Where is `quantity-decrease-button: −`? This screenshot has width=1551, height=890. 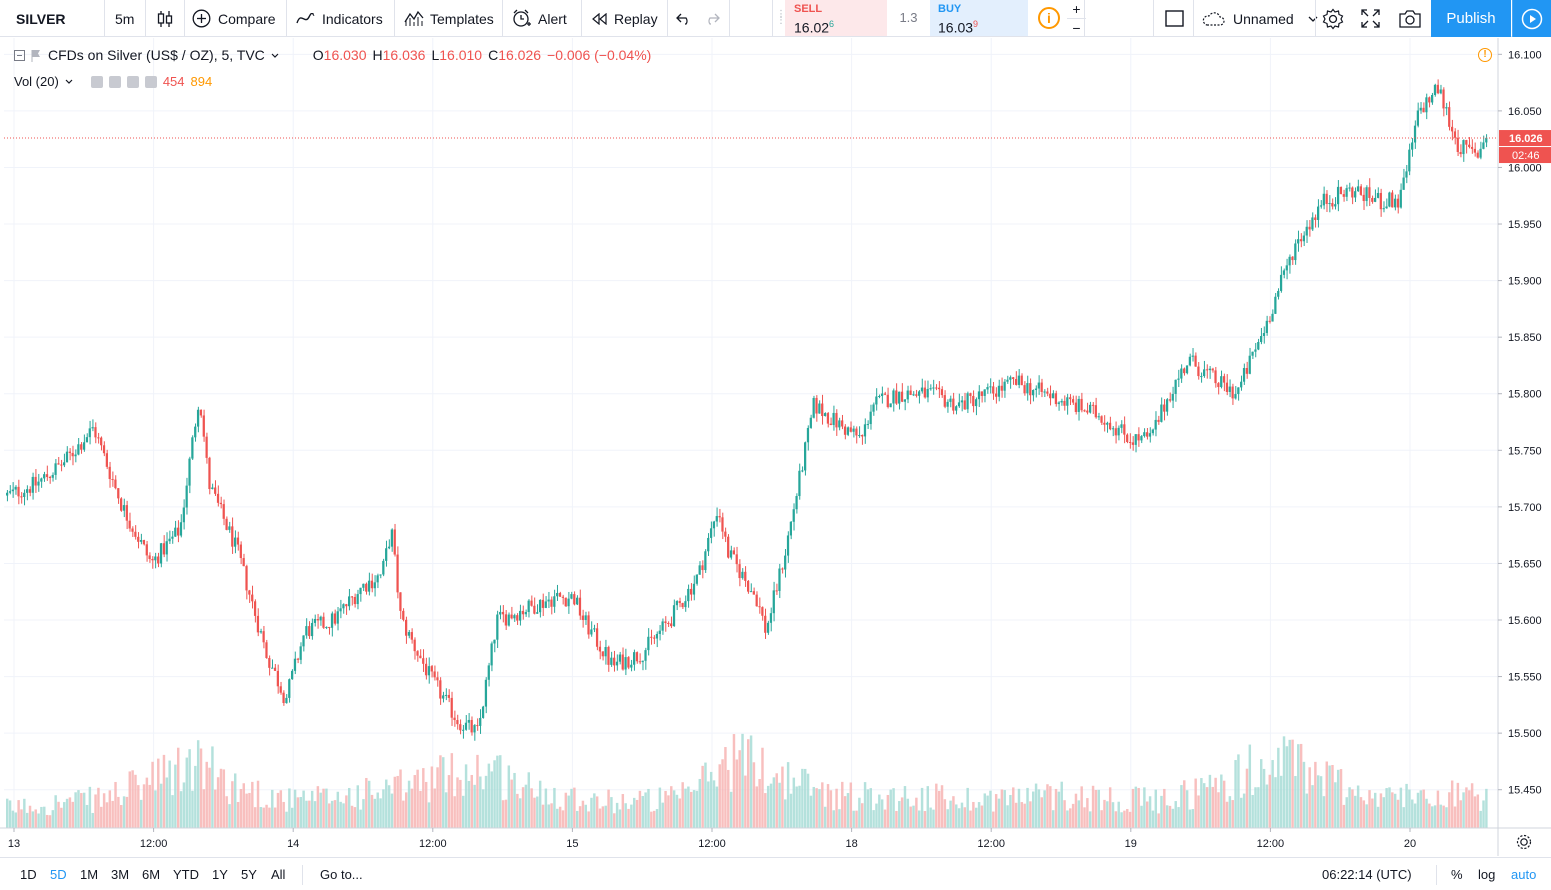 quantity-decrease-button: − is located at coordinates (1076, 27).